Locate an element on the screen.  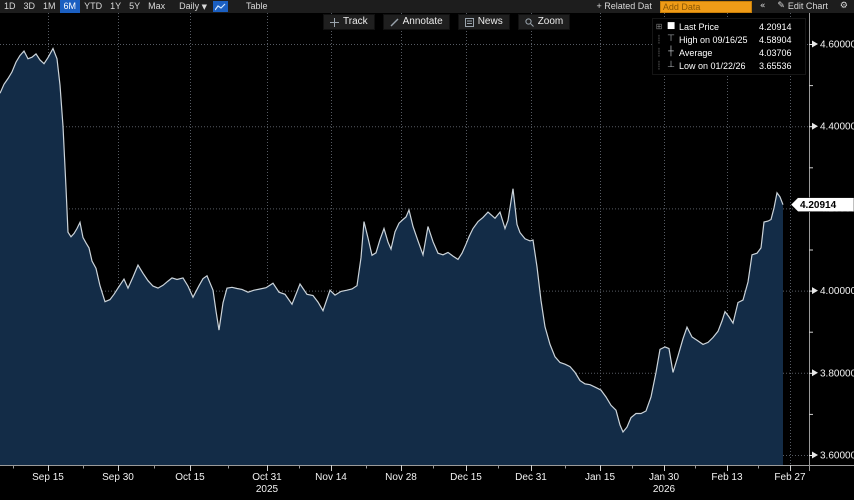
frequency-dropdown: Daily ▼ is located at coordinates (193, 6).